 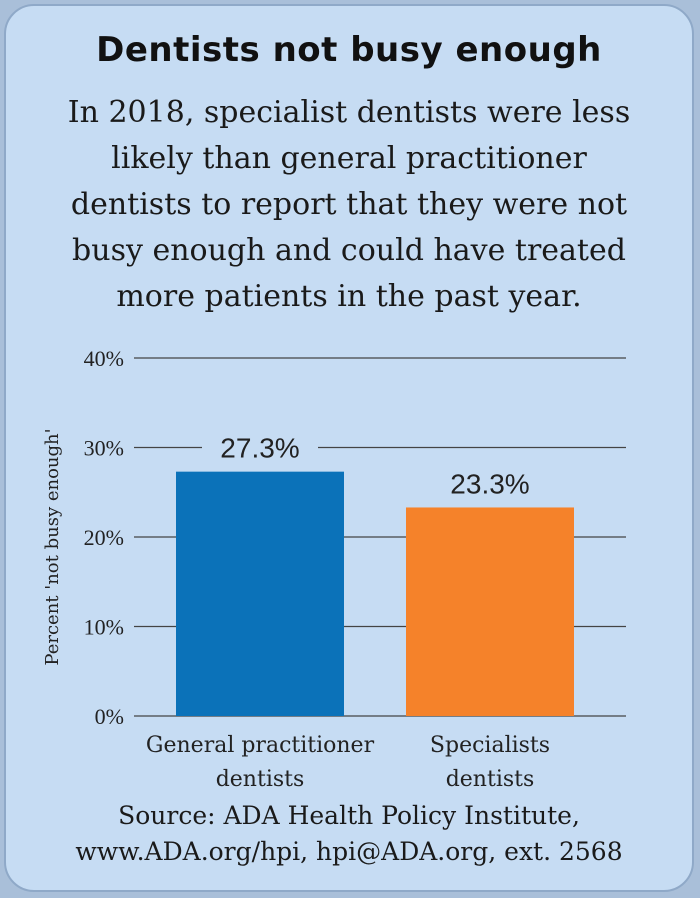 What do you see at coordinates (104, 358) in the screenshot?
I see `y-tick-label: 40%` at bounding box center [104, 358].